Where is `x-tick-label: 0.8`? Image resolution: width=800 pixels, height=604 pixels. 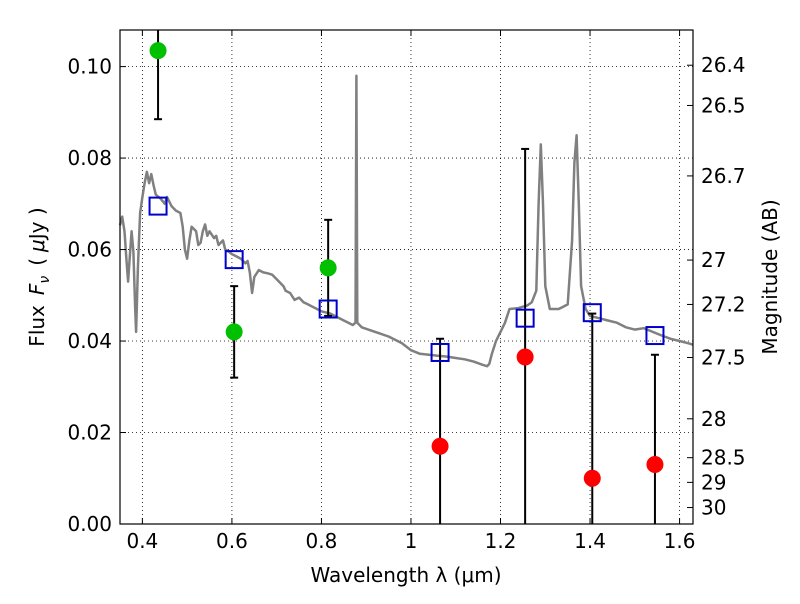
x-tick-label: 0.8 is located at coordinates (322, 541).